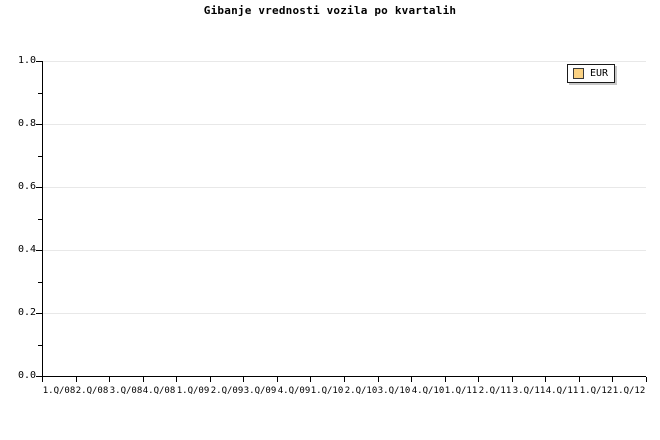 The height and width of the screenshot is (440, 660). What do you see at coordinates (26, 60) in the screenshot?
I see `y-axis-tick-label: 1.0` at bounding box center [26, 60].